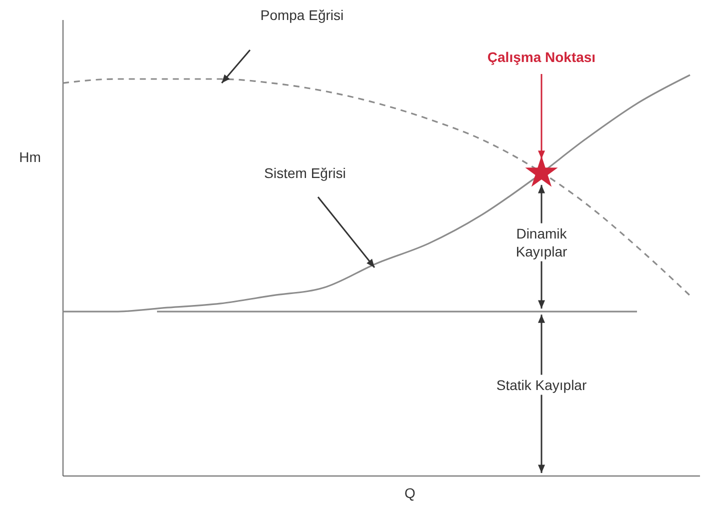 The image size is (712, 509). Describe the element at coordinates (541, 384) in the screenshot. I see `annotation: Statik Kayıplar` at that location.